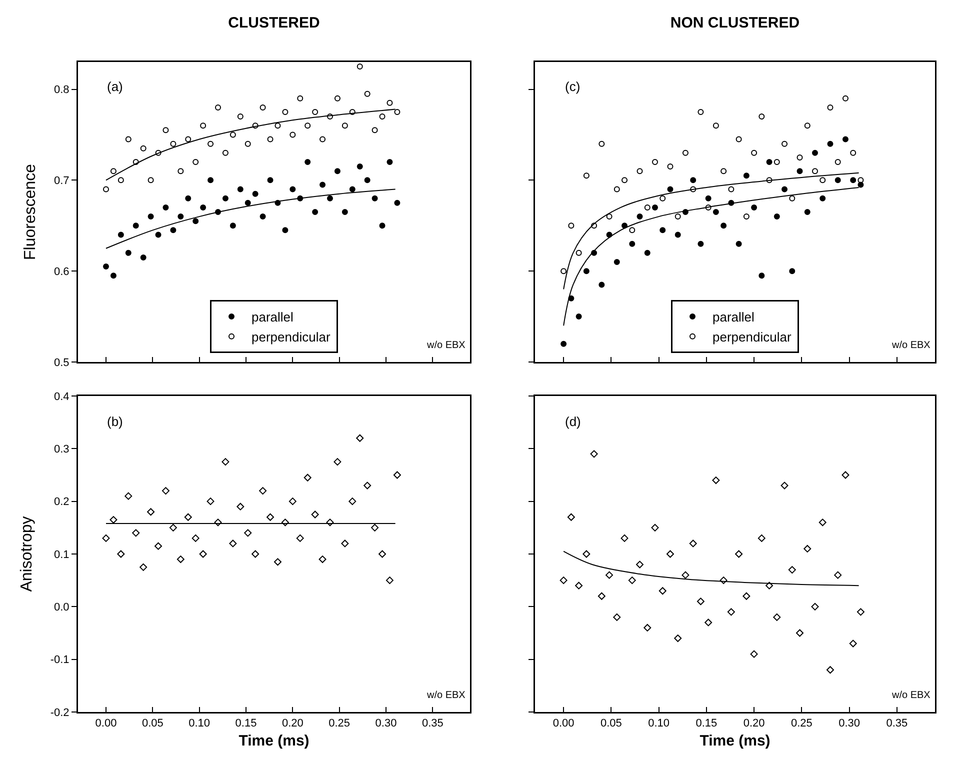 The height and width of the screenshot is (763, 968). Describe the element at coordinates (27, 554) in the screenshot. I see `y-axis-title: Anisotropy` at that location.